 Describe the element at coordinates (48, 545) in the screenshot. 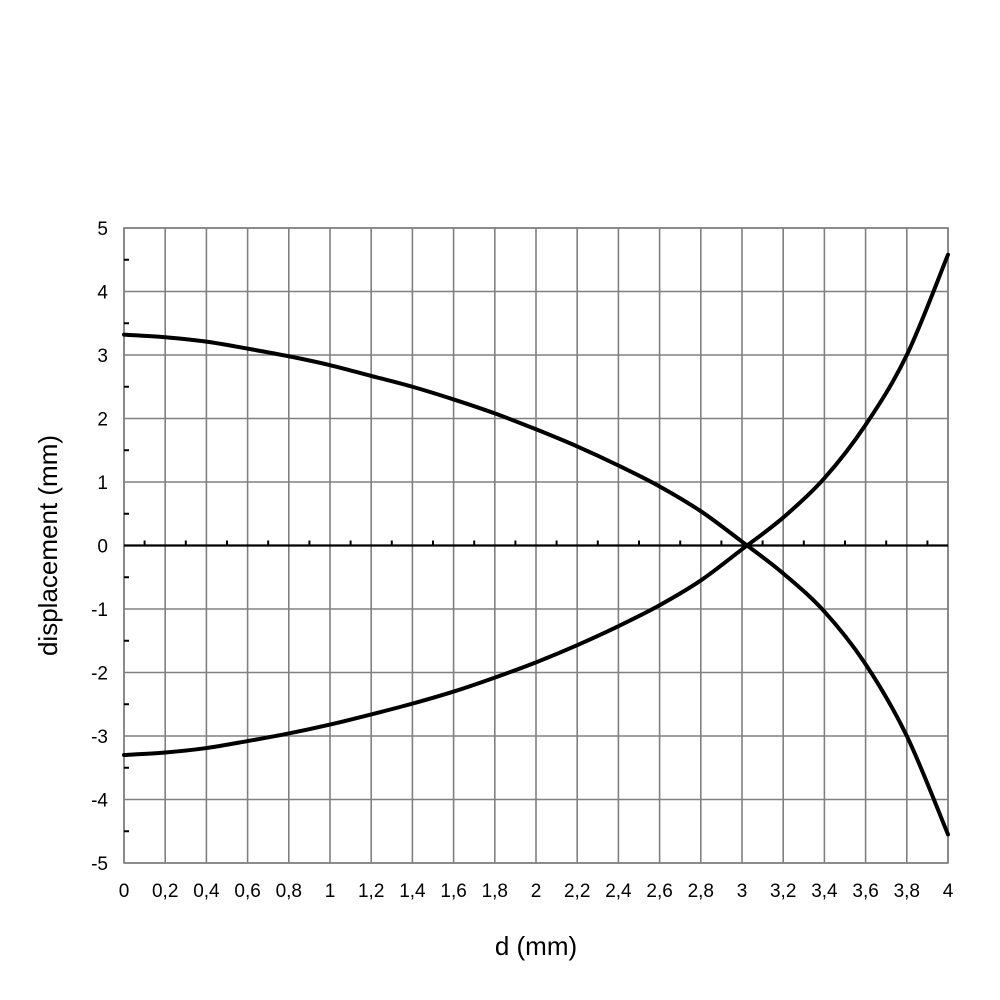

I see `y-axis-title: displacement (mm)` at that location.